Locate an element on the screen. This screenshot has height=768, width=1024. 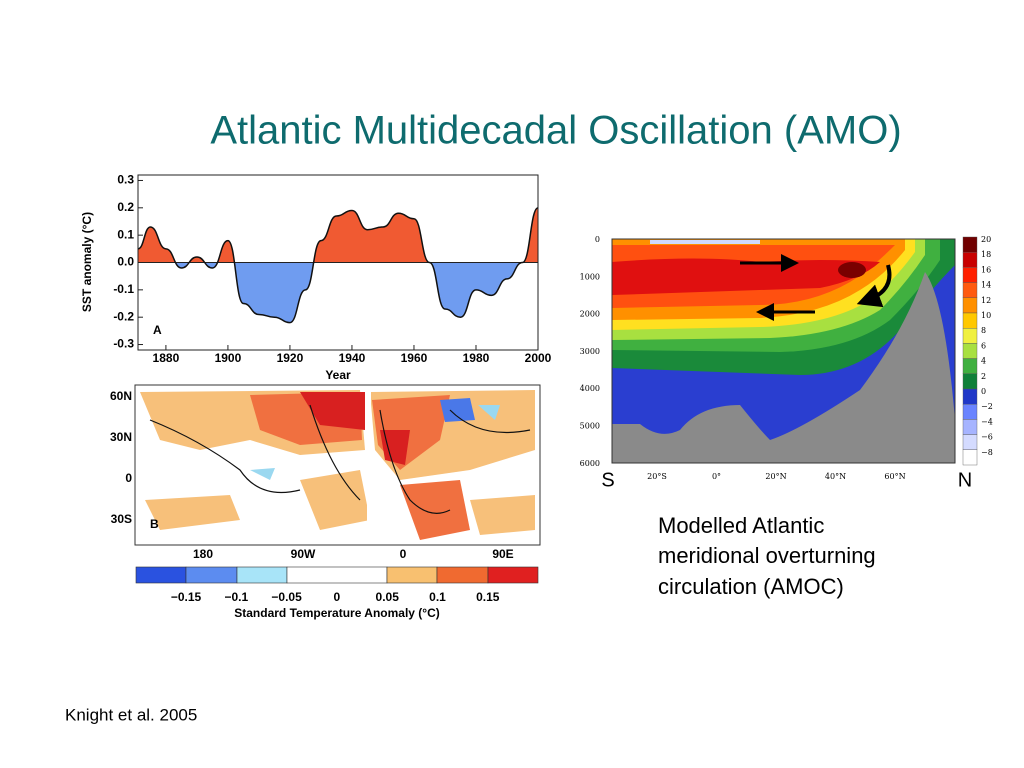
colorbar-tick-label: 2 is located at coordinates (983, 376).